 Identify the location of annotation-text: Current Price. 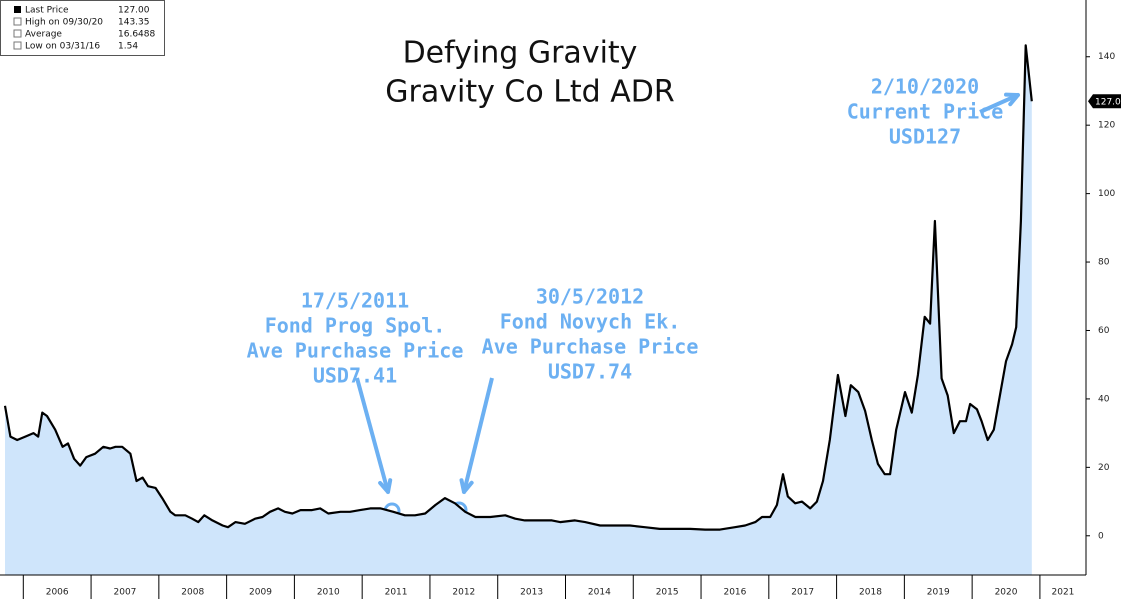
(925, 112).